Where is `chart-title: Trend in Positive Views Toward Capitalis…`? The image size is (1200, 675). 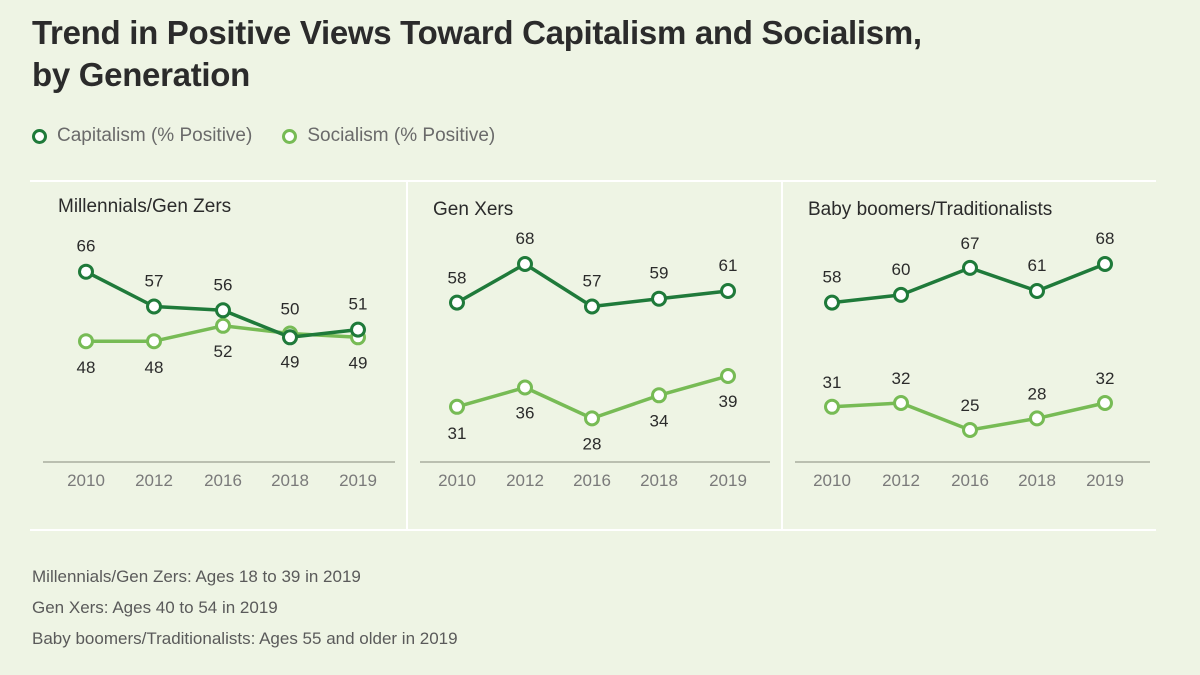 chart-title: Trend in Positive Views Toward Capitalis… is located at coordinates (477, 53).